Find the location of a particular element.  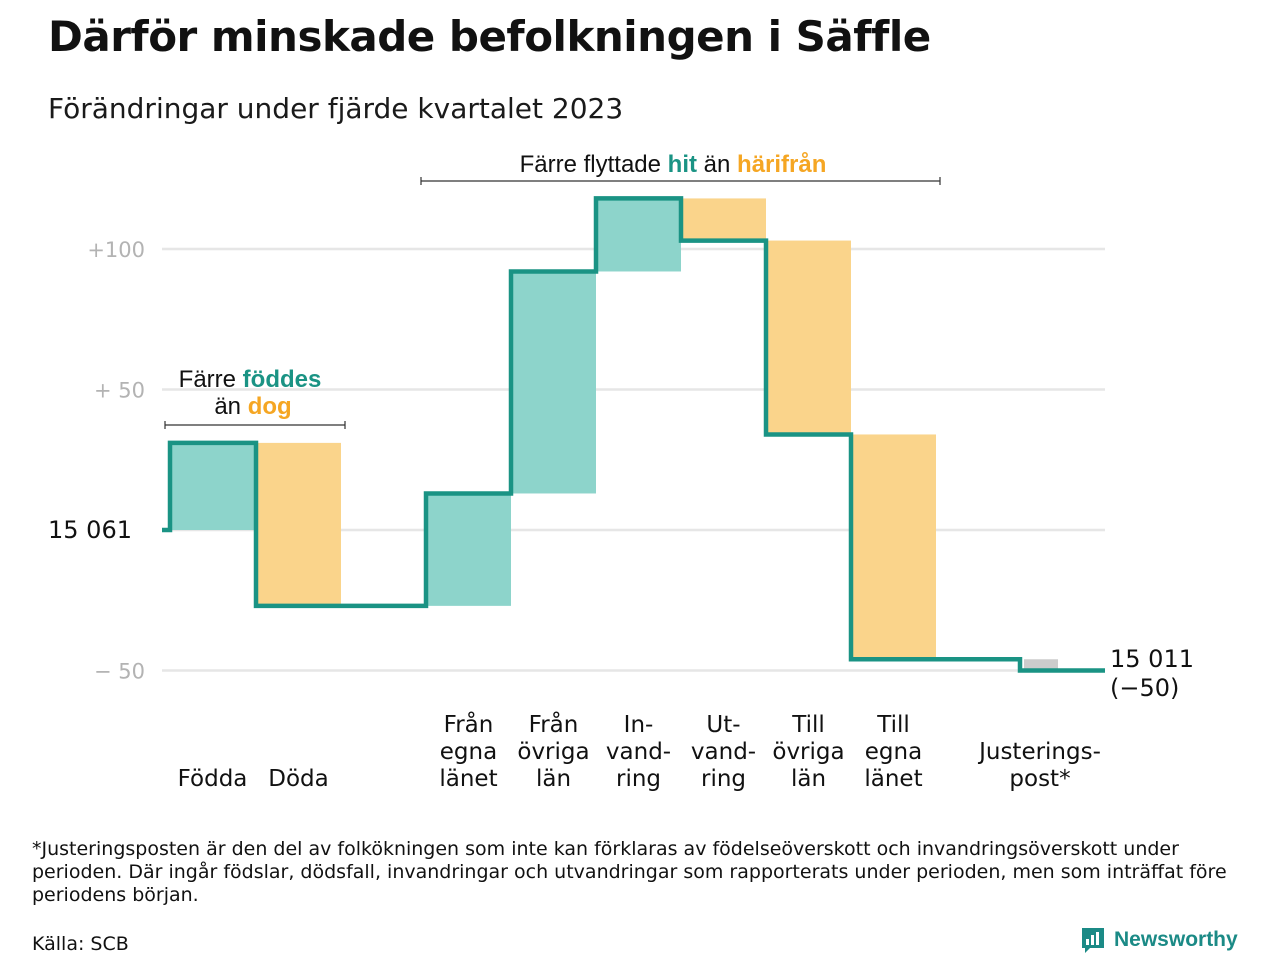

start-value-label: 15 061 is located at coordinates (90, 530).